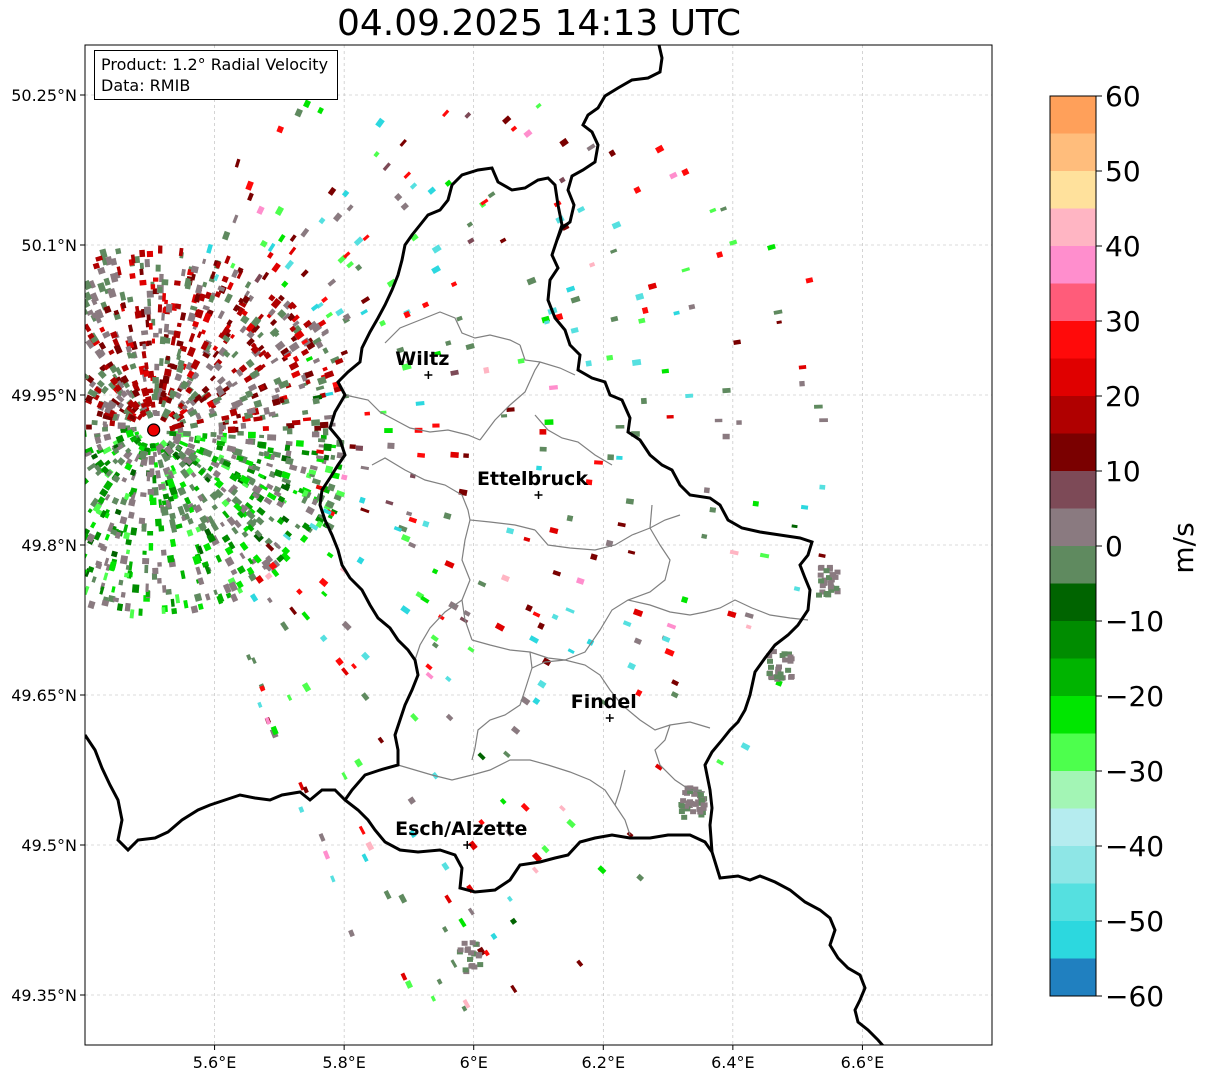 The width and height of the screenshot is (1207, 1081). What do you see at coordinates (863, 1062) in the screenshot?
I see `tick-label-lon: 6.6°E` at bounding box center [863, 1062].